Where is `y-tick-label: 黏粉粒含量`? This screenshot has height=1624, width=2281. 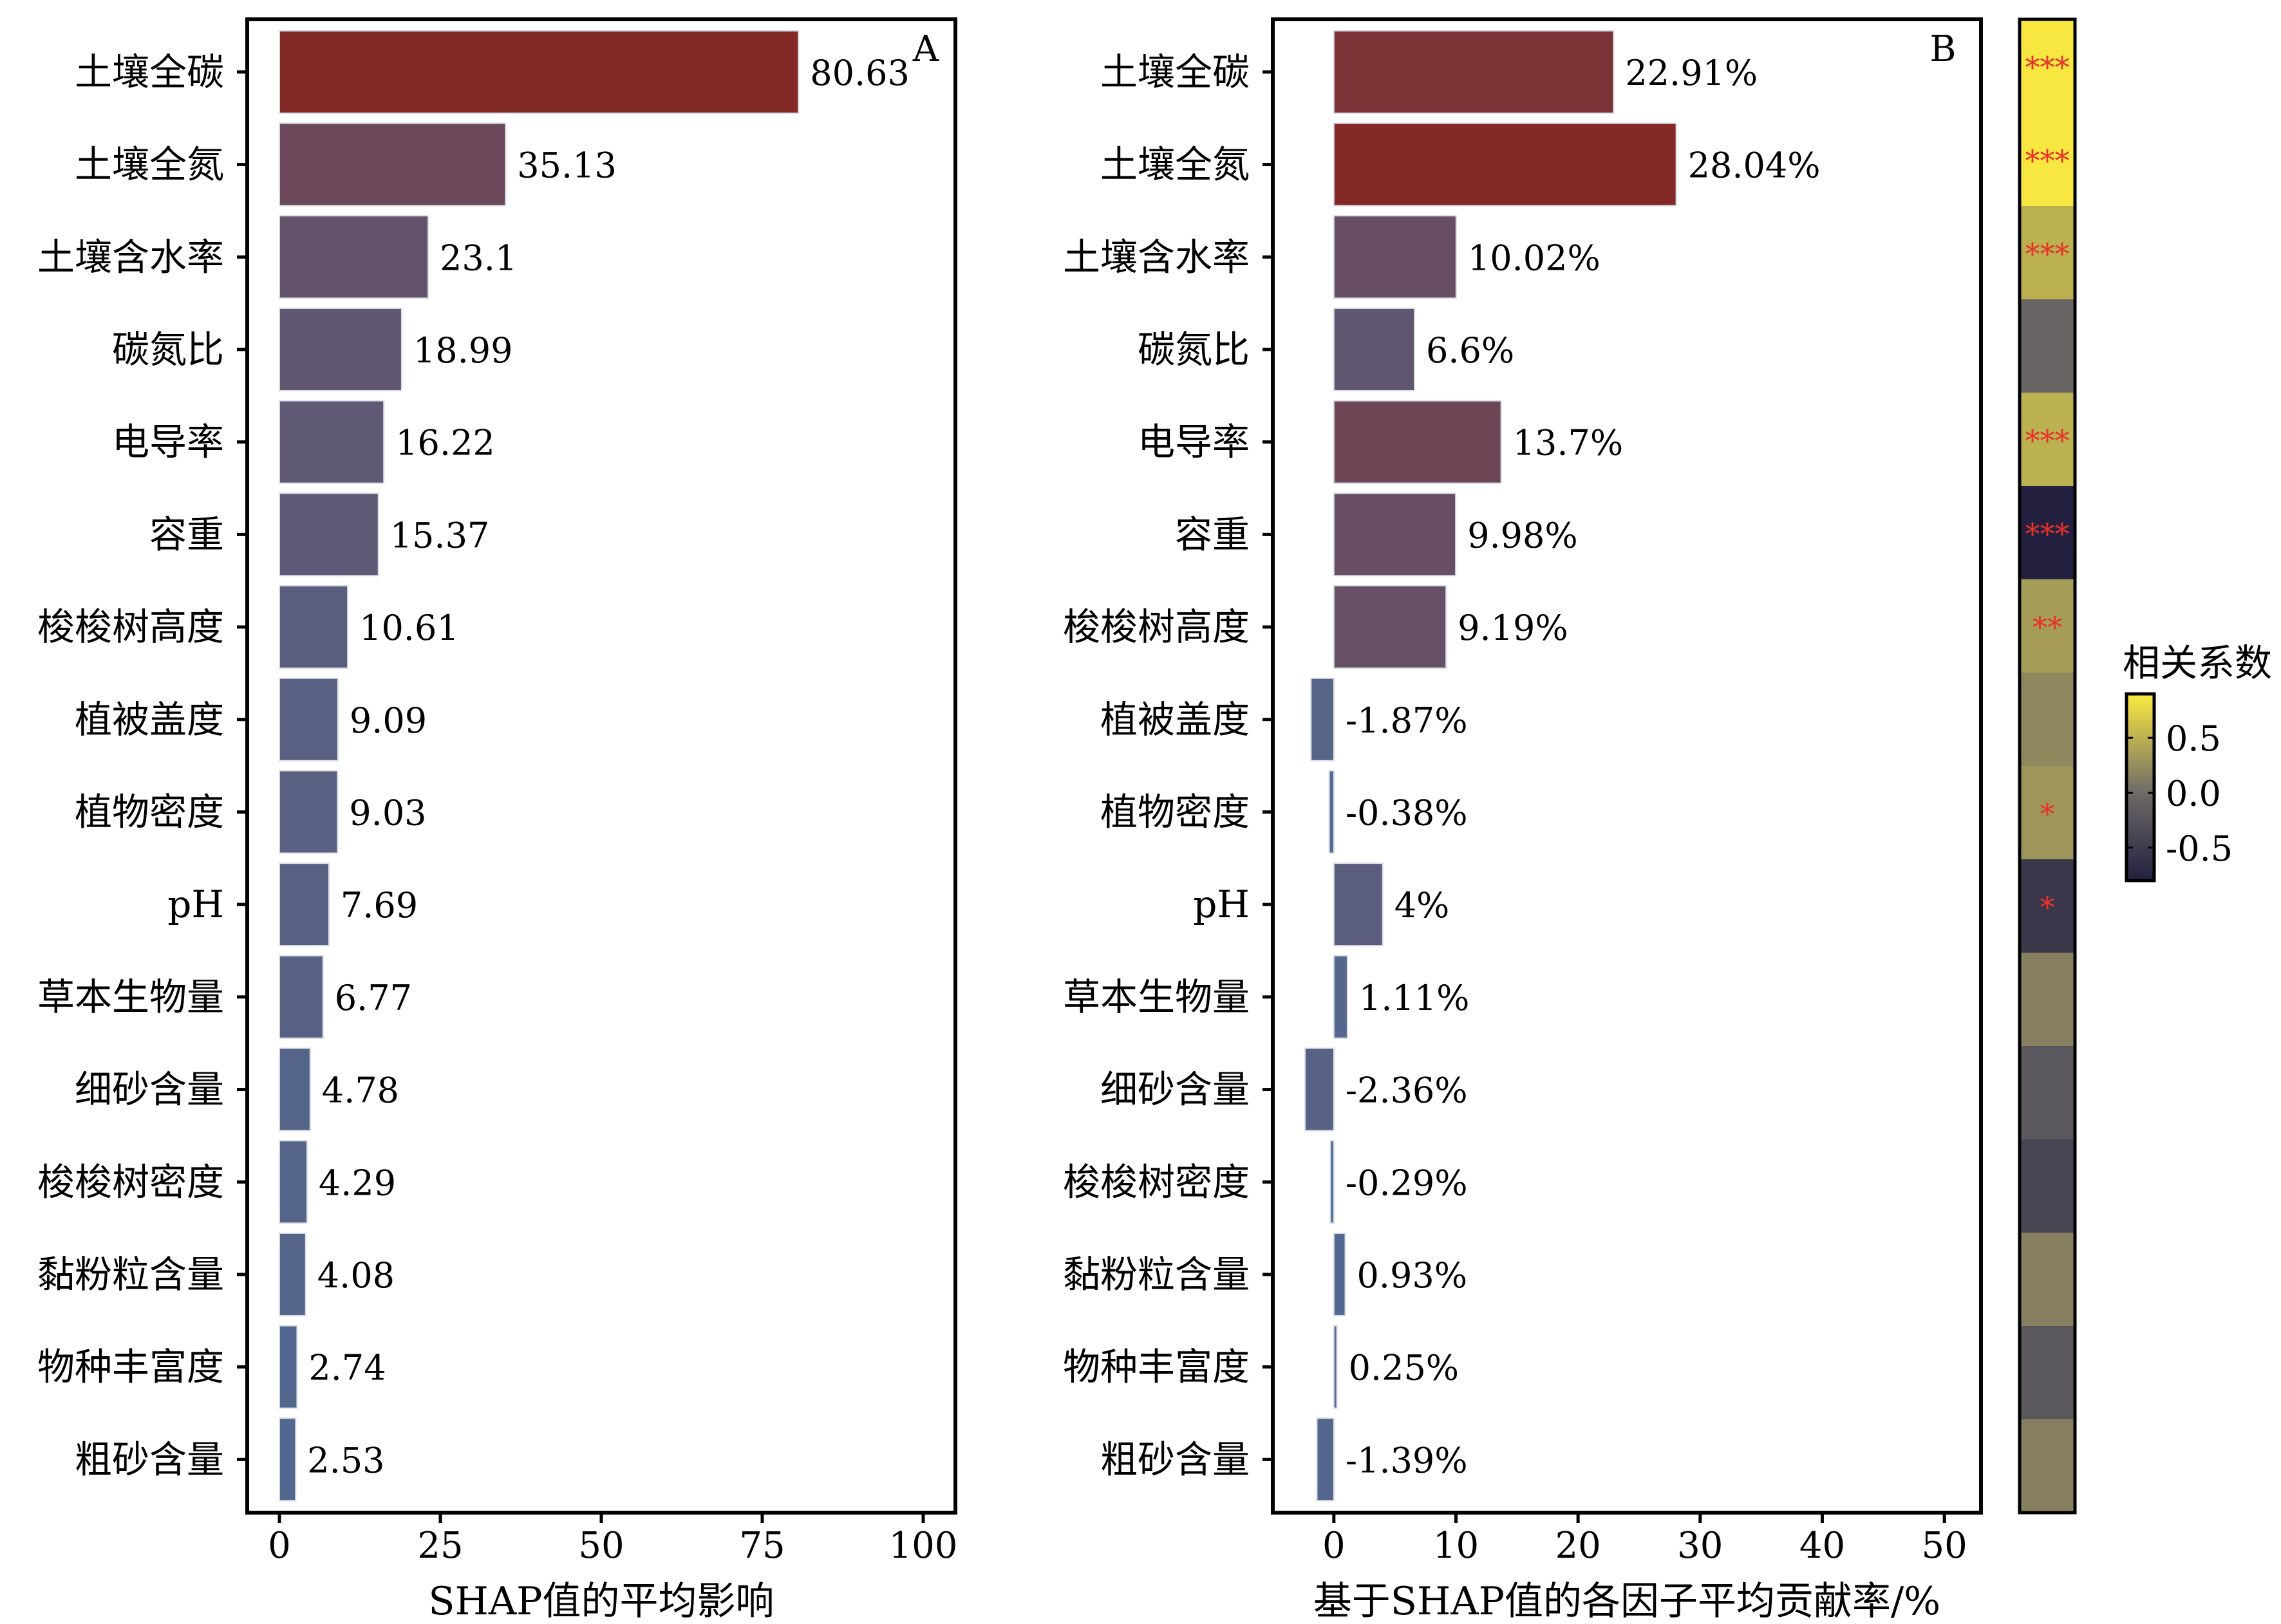 y-tick-label: 黏粉粒含量 is located at coordinates (131, 1274).